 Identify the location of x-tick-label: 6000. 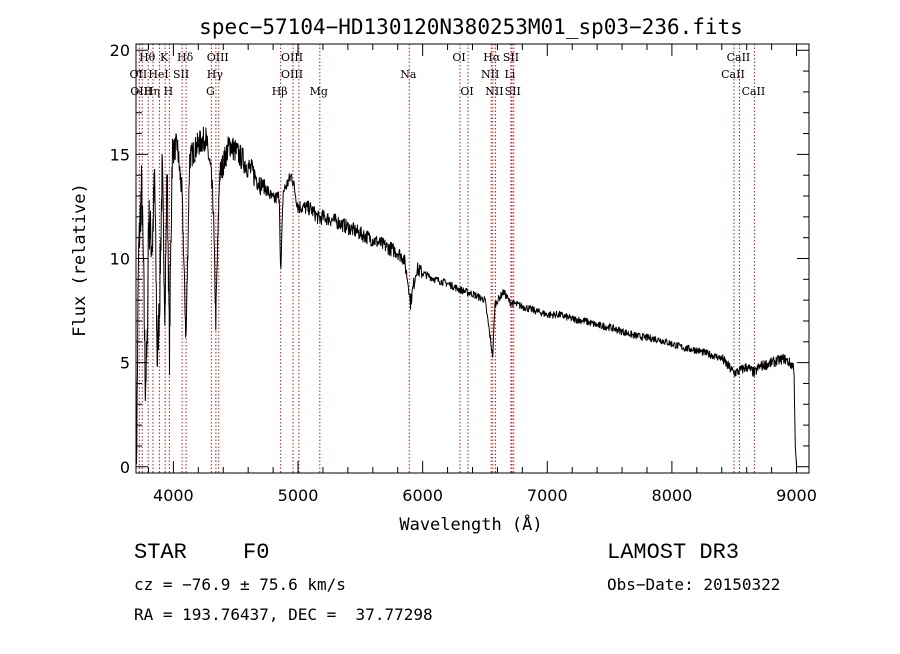
(422, 495).